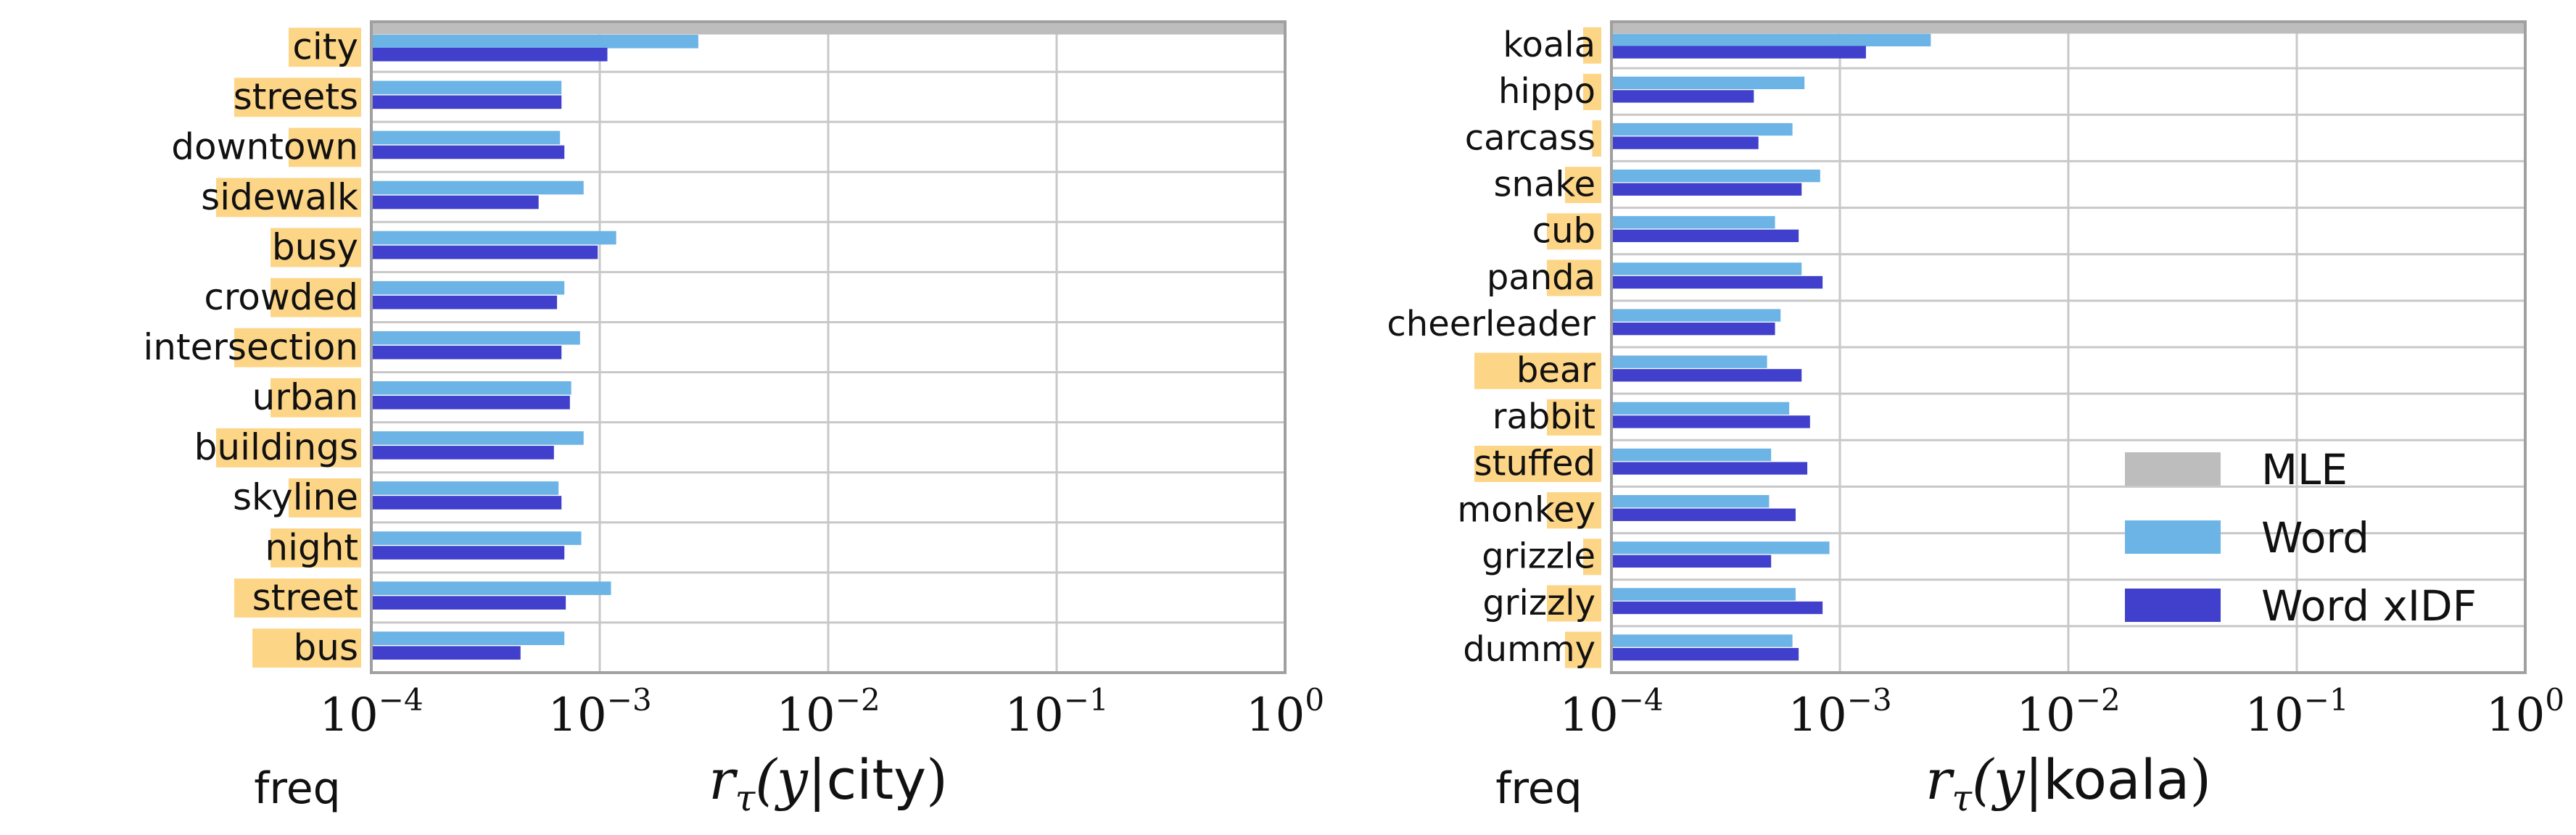 This screenshot has height=835, width=2576. I want to click on legend-label-word: Word, so click(2315, 537).